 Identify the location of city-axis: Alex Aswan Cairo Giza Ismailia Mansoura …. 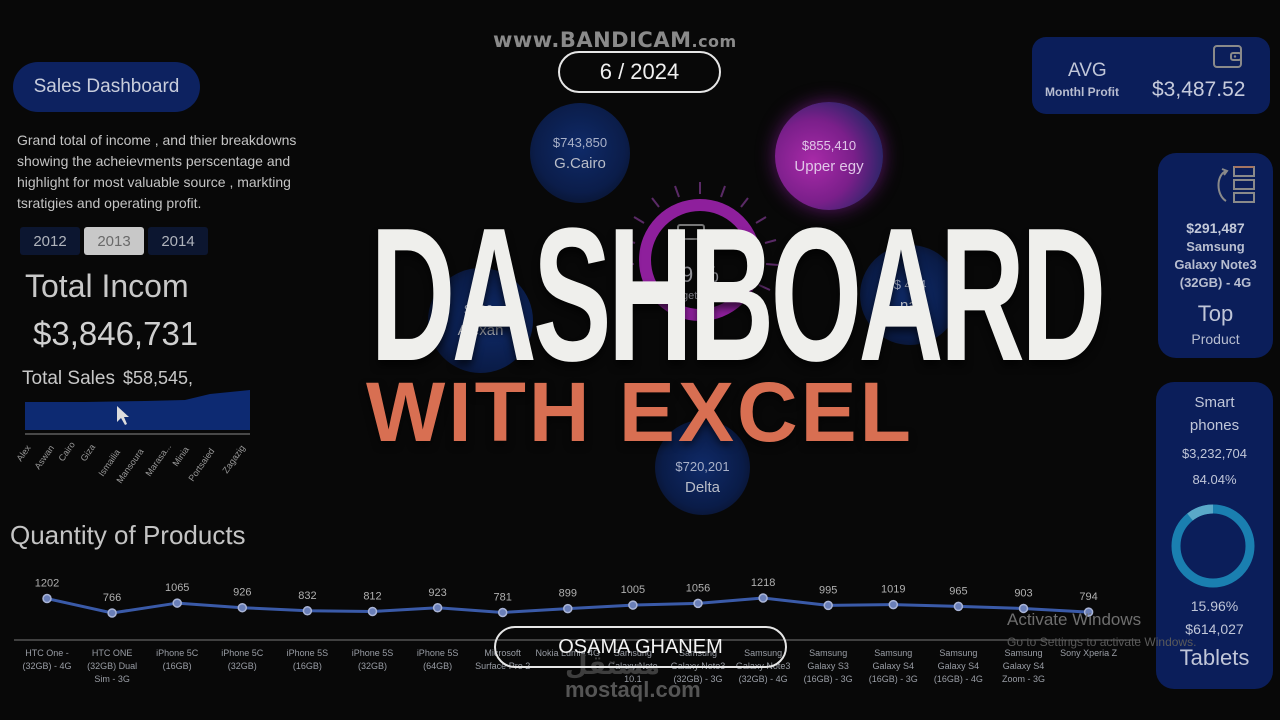
(132, 459).